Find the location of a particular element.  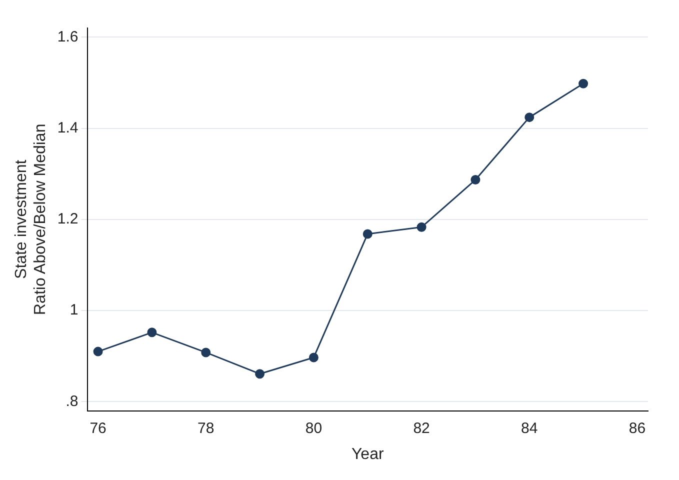

y-tick-label: .8 is located at coordinates (72, 401).